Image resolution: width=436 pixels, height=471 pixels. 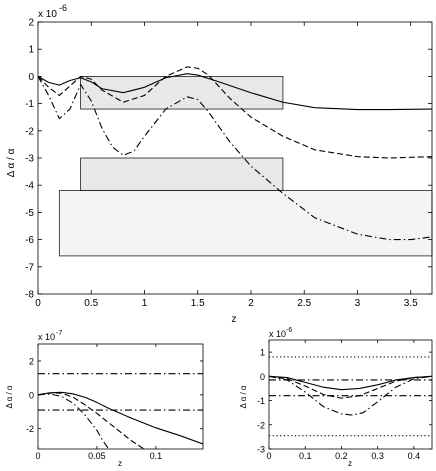 I want to click on main-y-tick-label: -7, so click(x=29, y=267).